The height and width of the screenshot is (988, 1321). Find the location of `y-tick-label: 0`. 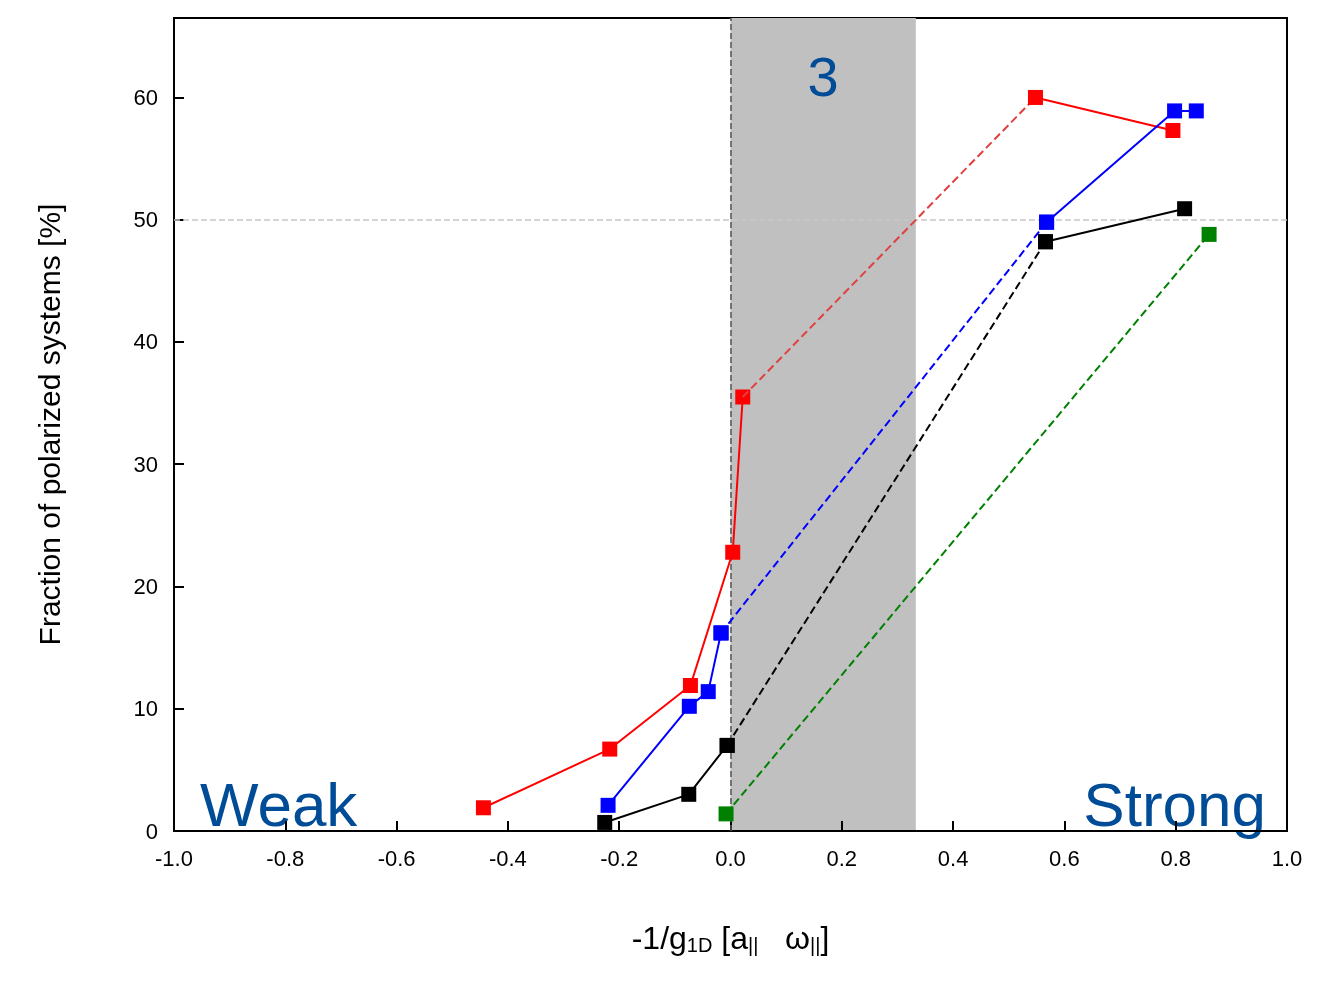

y-tick-label: 0 is located at coordinates (151, 831).